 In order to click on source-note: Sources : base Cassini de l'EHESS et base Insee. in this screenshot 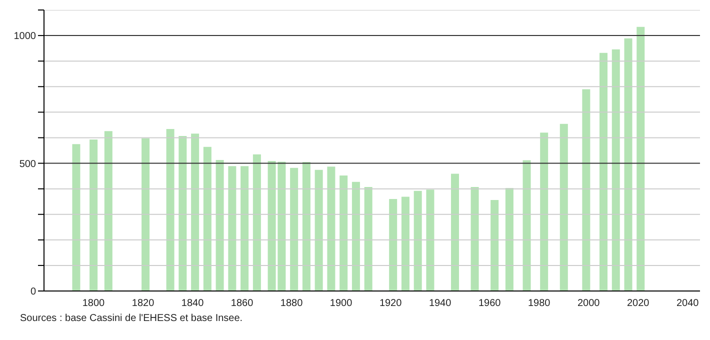, I will do `click(132, 318)`.